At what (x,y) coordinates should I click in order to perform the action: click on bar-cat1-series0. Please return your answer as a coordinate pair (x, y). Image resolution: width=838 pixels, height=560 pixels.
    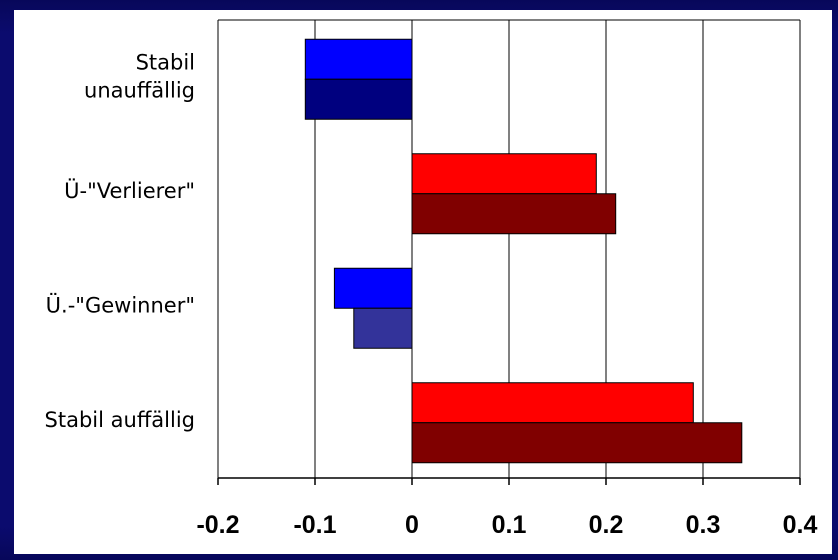
    Looking at the image, I should click on (504, 174).